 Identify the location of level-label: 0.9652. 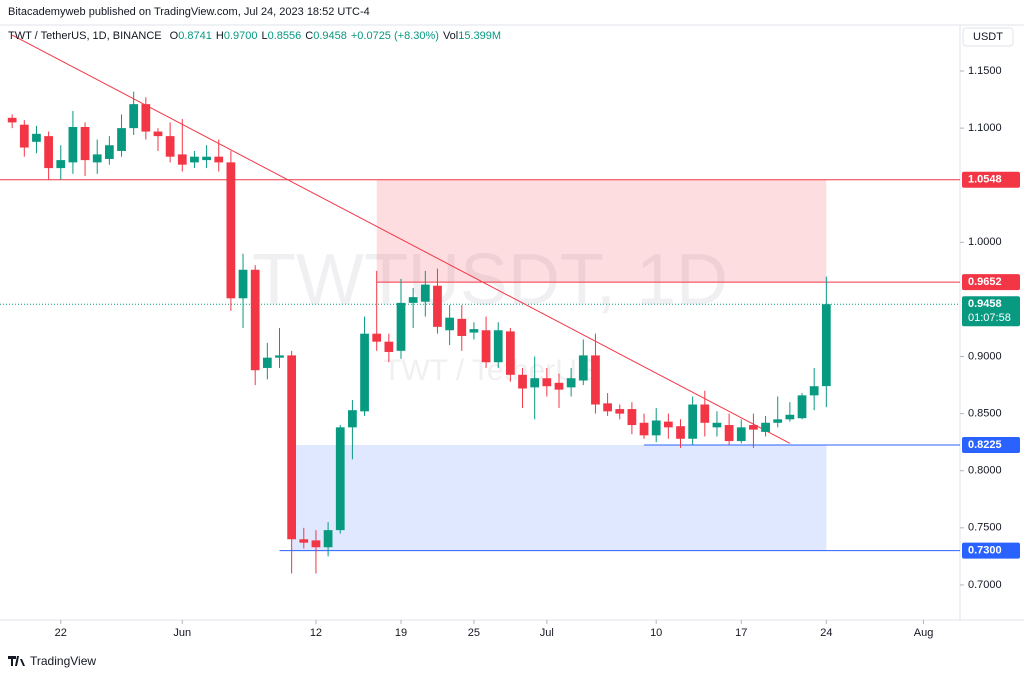
(985, 282).